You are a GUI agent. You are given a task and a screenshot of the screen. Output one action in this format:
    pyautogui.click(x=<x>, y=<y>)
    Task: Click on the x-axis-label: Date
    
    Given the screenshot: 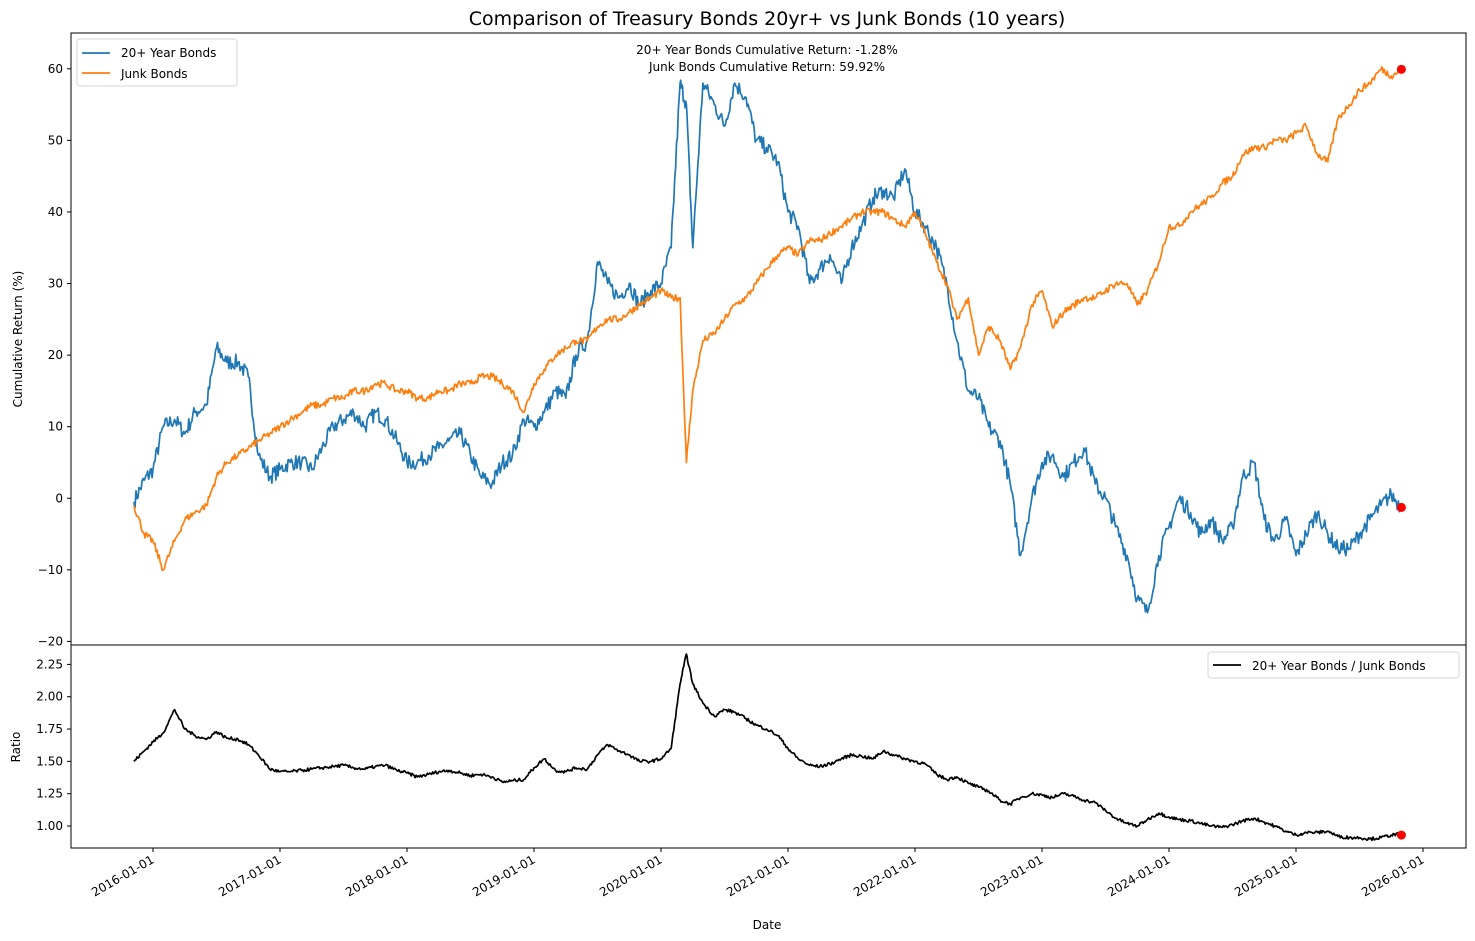 What is the action you would take?
    pyautogui.click(x=767, y=925)
    